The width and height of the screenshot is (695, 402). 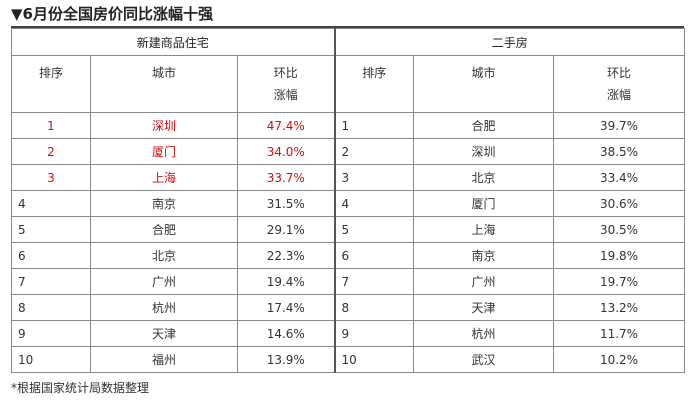 I want to click on new-rank: 10, so click(x=51, y=359).